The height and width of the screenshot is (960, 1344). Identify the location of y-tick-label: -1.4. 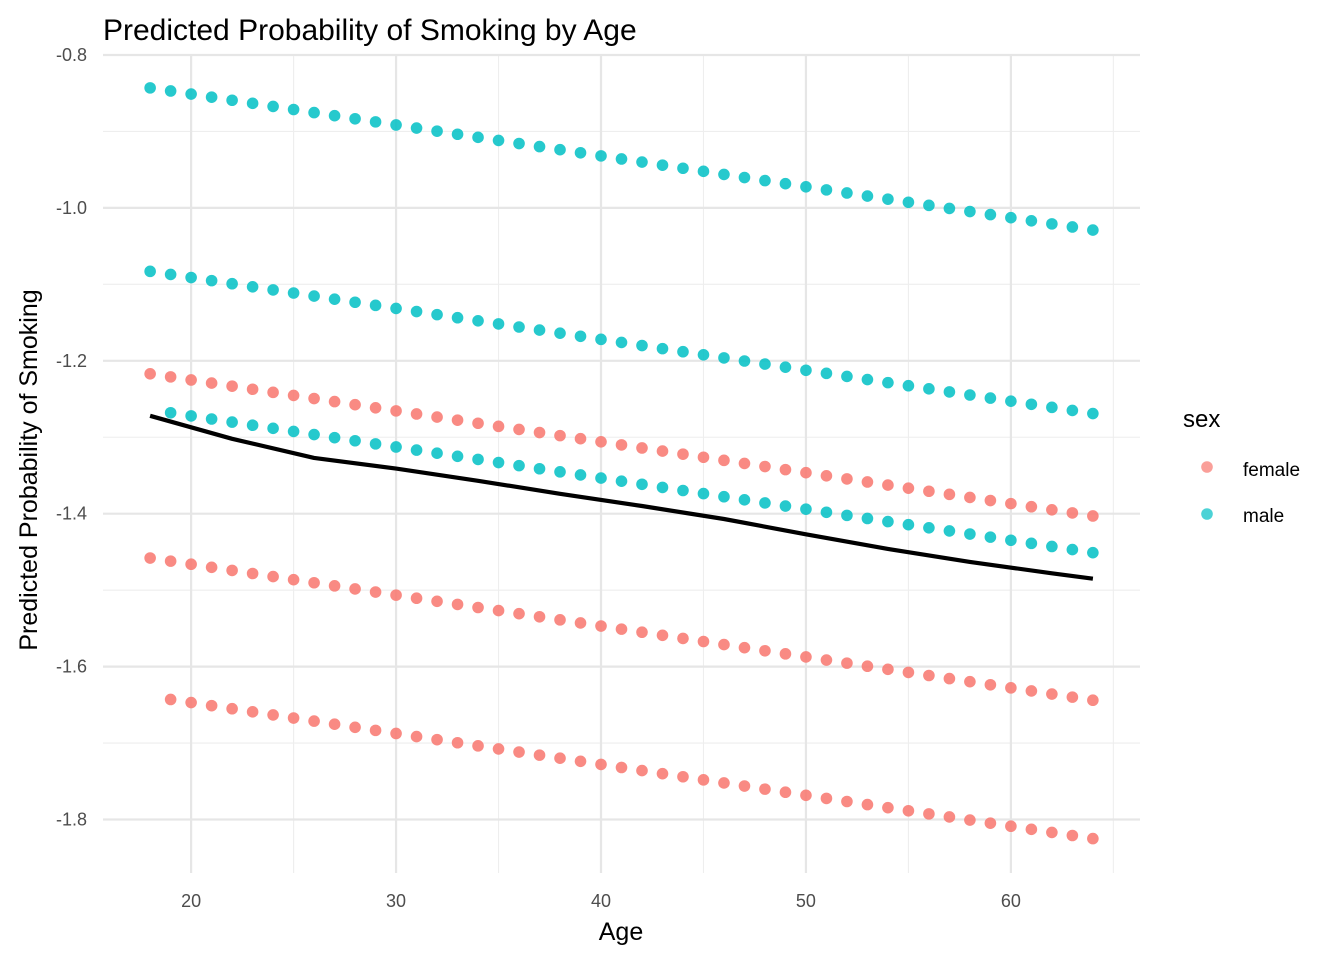
(71, 514).